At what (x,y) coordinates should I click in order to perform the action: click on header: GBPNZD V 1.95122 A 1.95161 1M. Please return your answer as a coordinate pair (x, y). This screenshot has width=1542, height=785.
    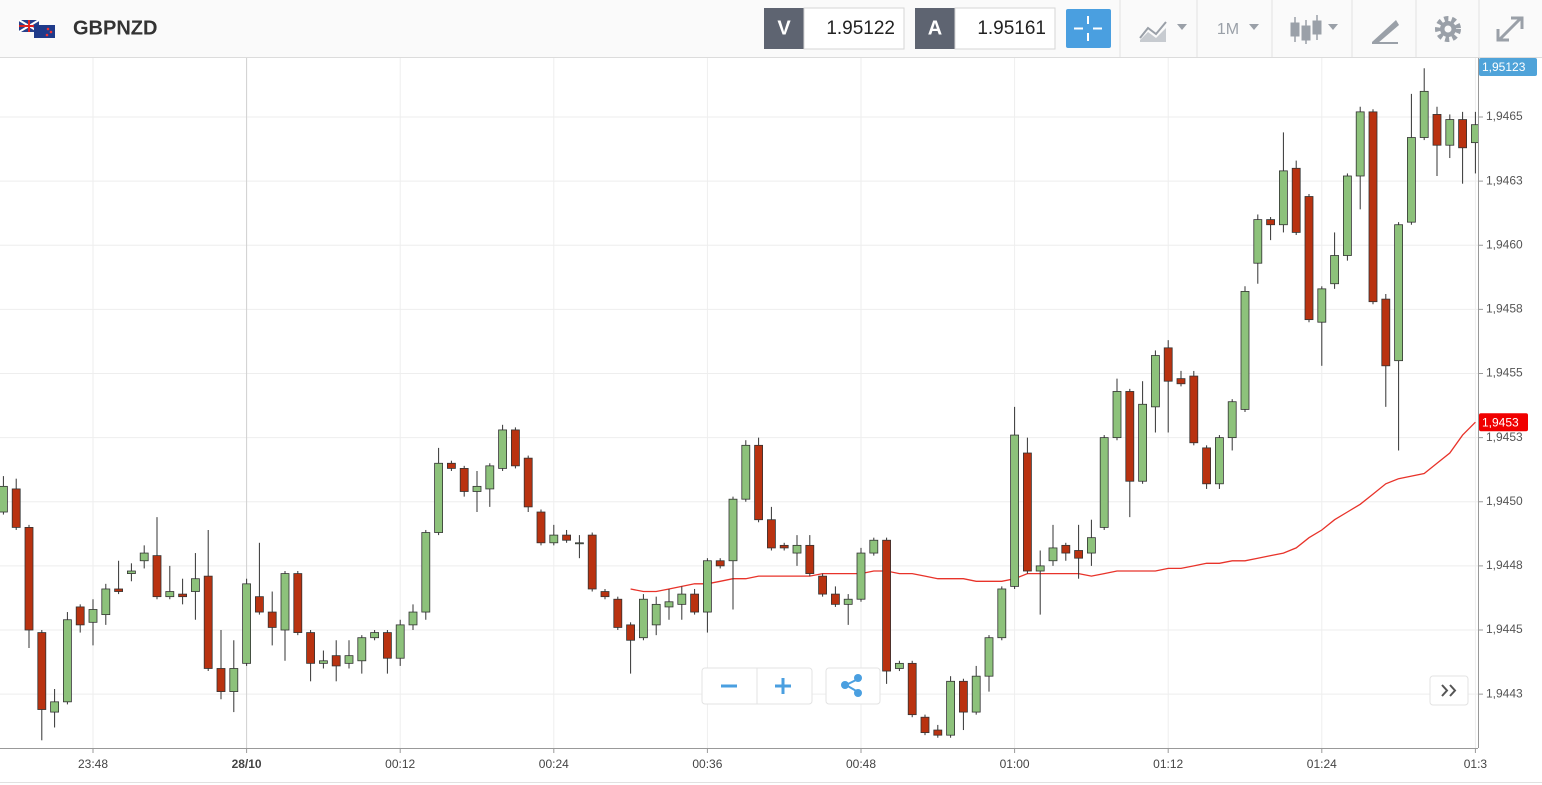
    Looking at the image, I should click on (771, 29).